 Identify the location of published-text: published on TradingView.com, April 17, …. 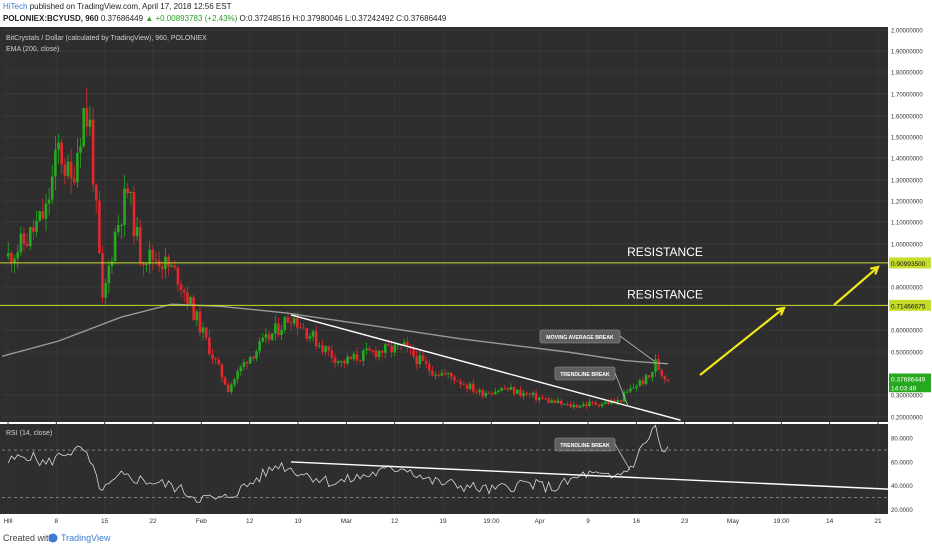
(130, 6).